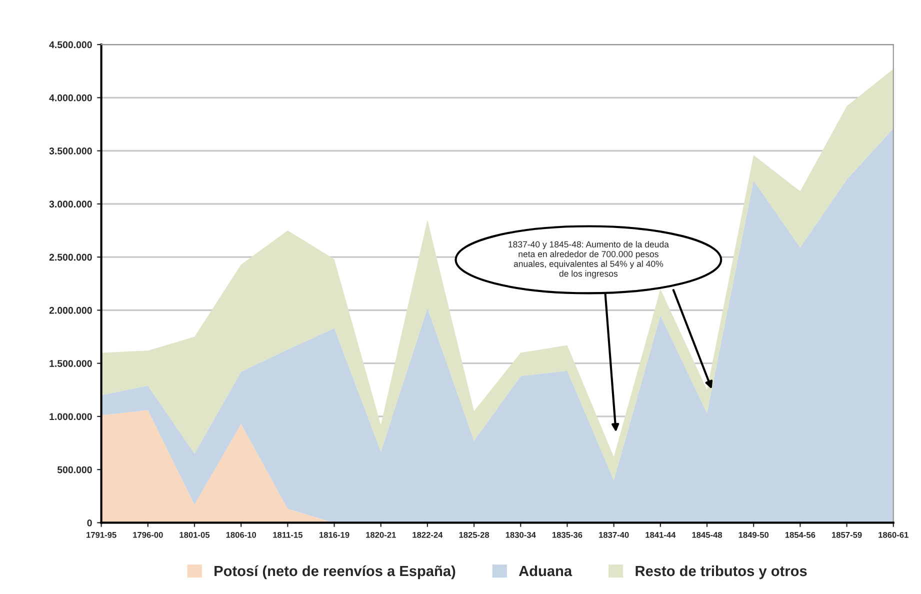 This screenshot has height=594, width=921. I want to click on y-tick-label: 0, so click(89, 522).